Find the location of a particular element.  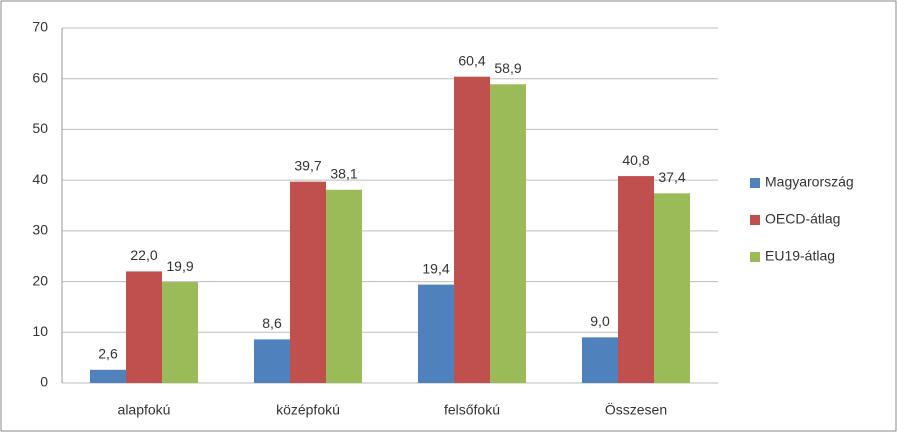

y-tick-label: 0 is located at coordinates (44, 382).